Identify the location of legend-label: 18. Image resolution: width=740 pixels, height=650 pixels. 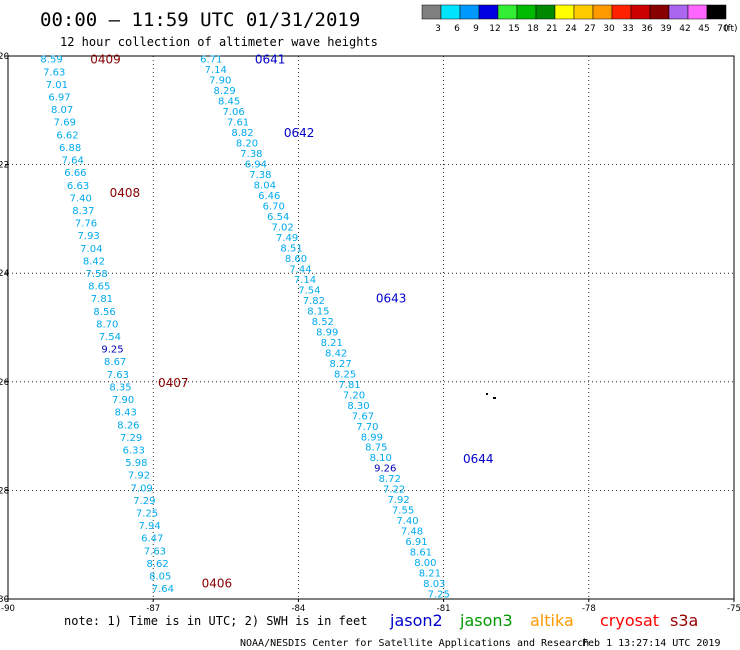
(533, 29).